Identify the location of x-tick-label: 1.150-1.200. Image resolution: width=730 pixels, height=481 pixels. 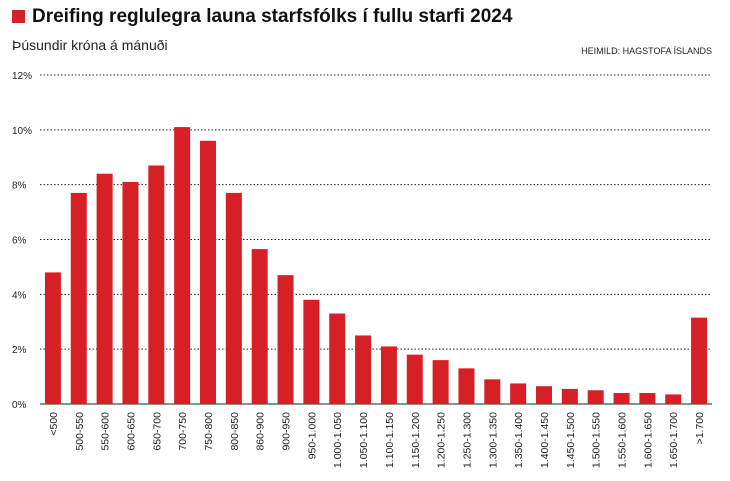
(416, 440).